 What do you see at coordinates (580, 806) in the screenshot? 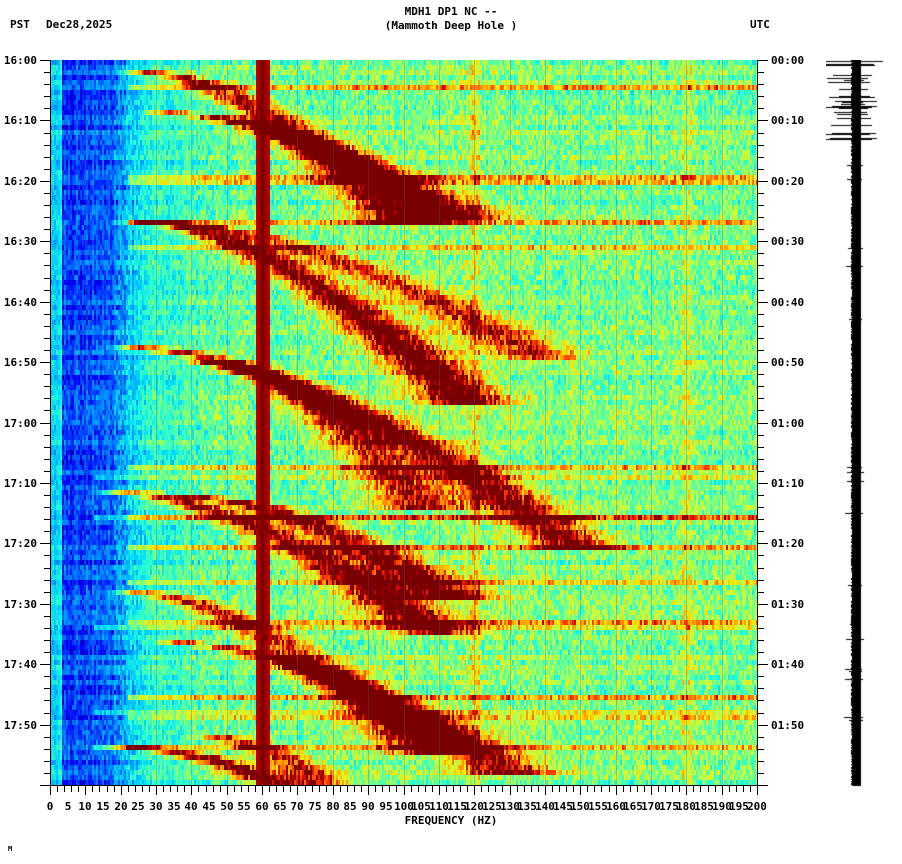
I see `x-label-freq-150: 150` at bounding box center [580, 806].